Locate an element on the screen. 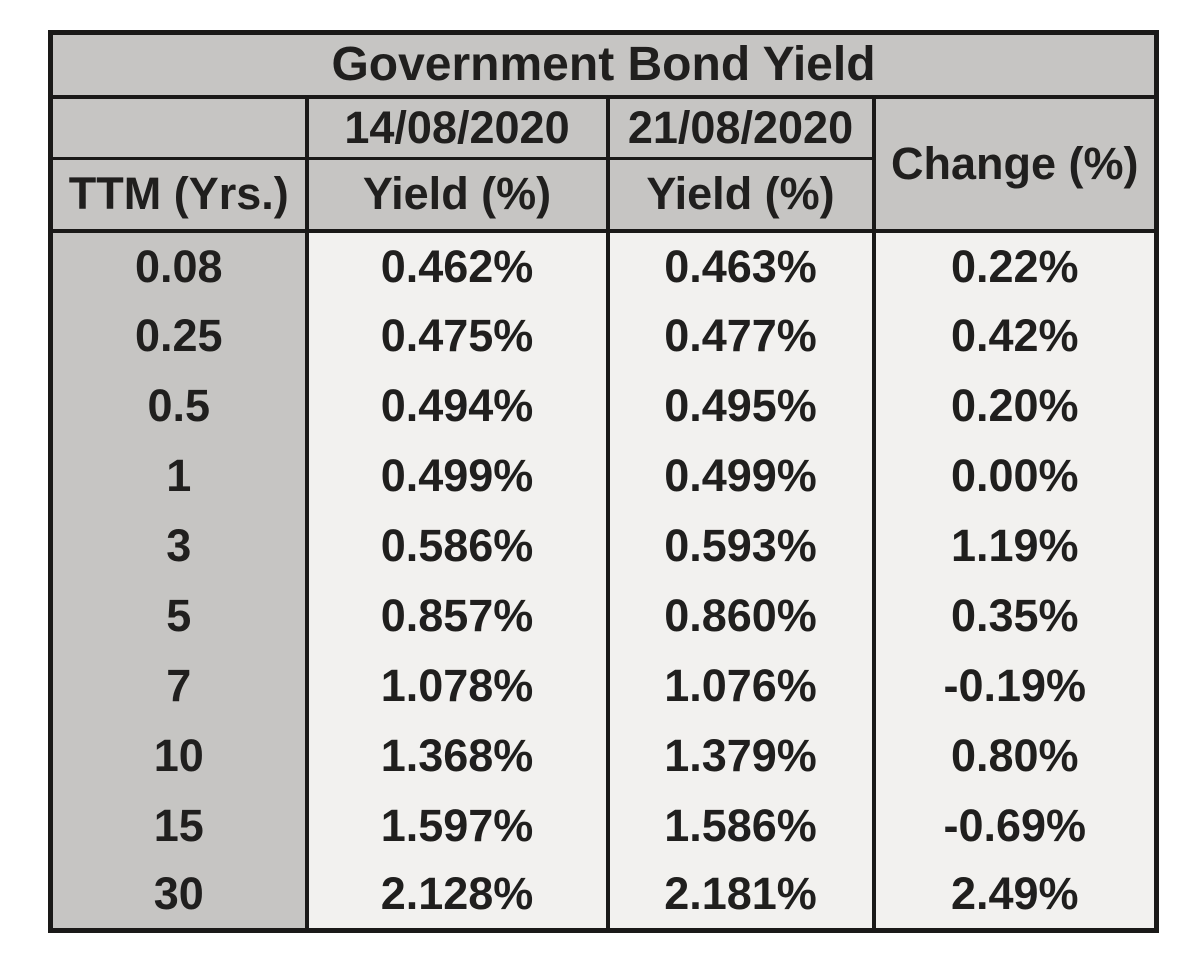  yield-prev-cell: 1.078% is located at coordinates (456, 685).